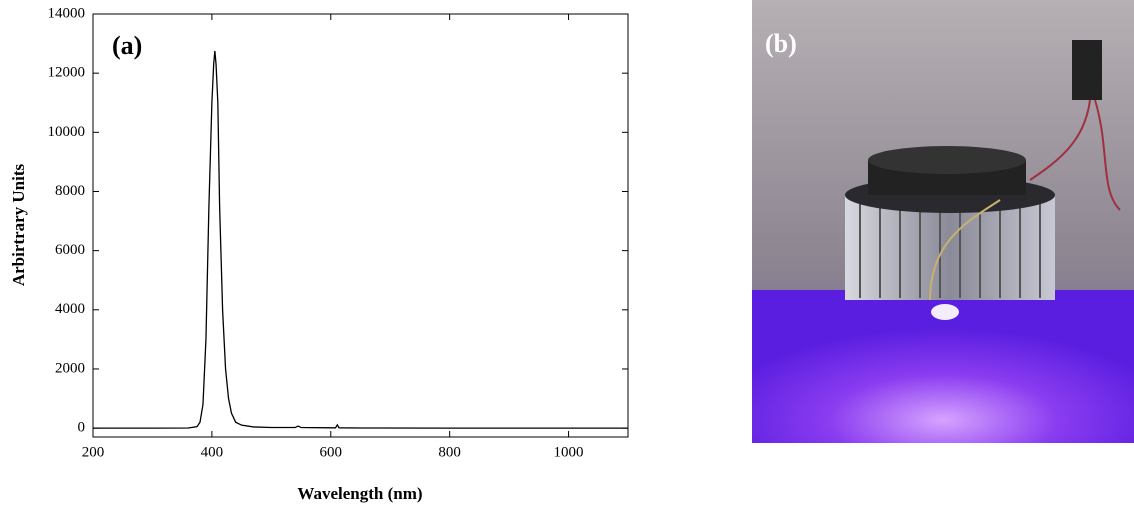 Image resolution: width=1134 pixels, height=510 pixels. What do you see at coordinates (82, 428) in the screenshot?
I see `y-tick-label: 0` at bounding box center [82, 428].